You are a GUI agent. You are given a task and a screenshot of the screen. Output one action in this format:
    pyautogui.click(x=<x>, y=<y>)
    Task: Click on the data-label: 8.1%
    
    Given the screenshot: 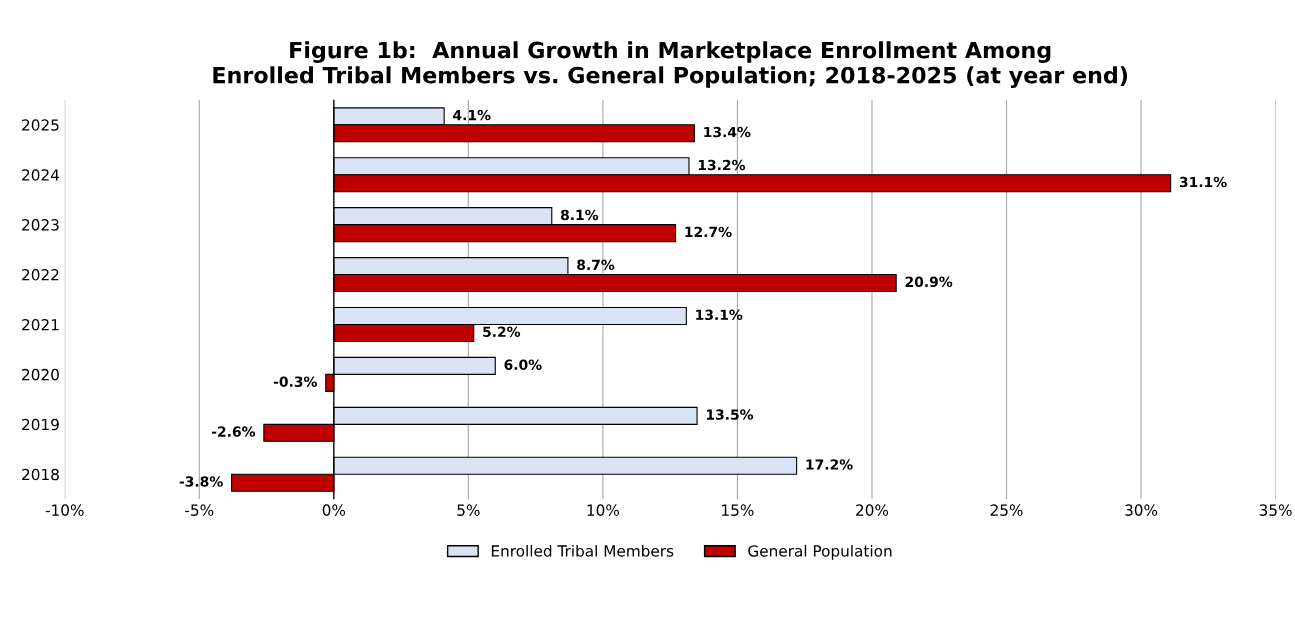 What is the action you would take?
    pyautogui.click(x=579, y=215)
    